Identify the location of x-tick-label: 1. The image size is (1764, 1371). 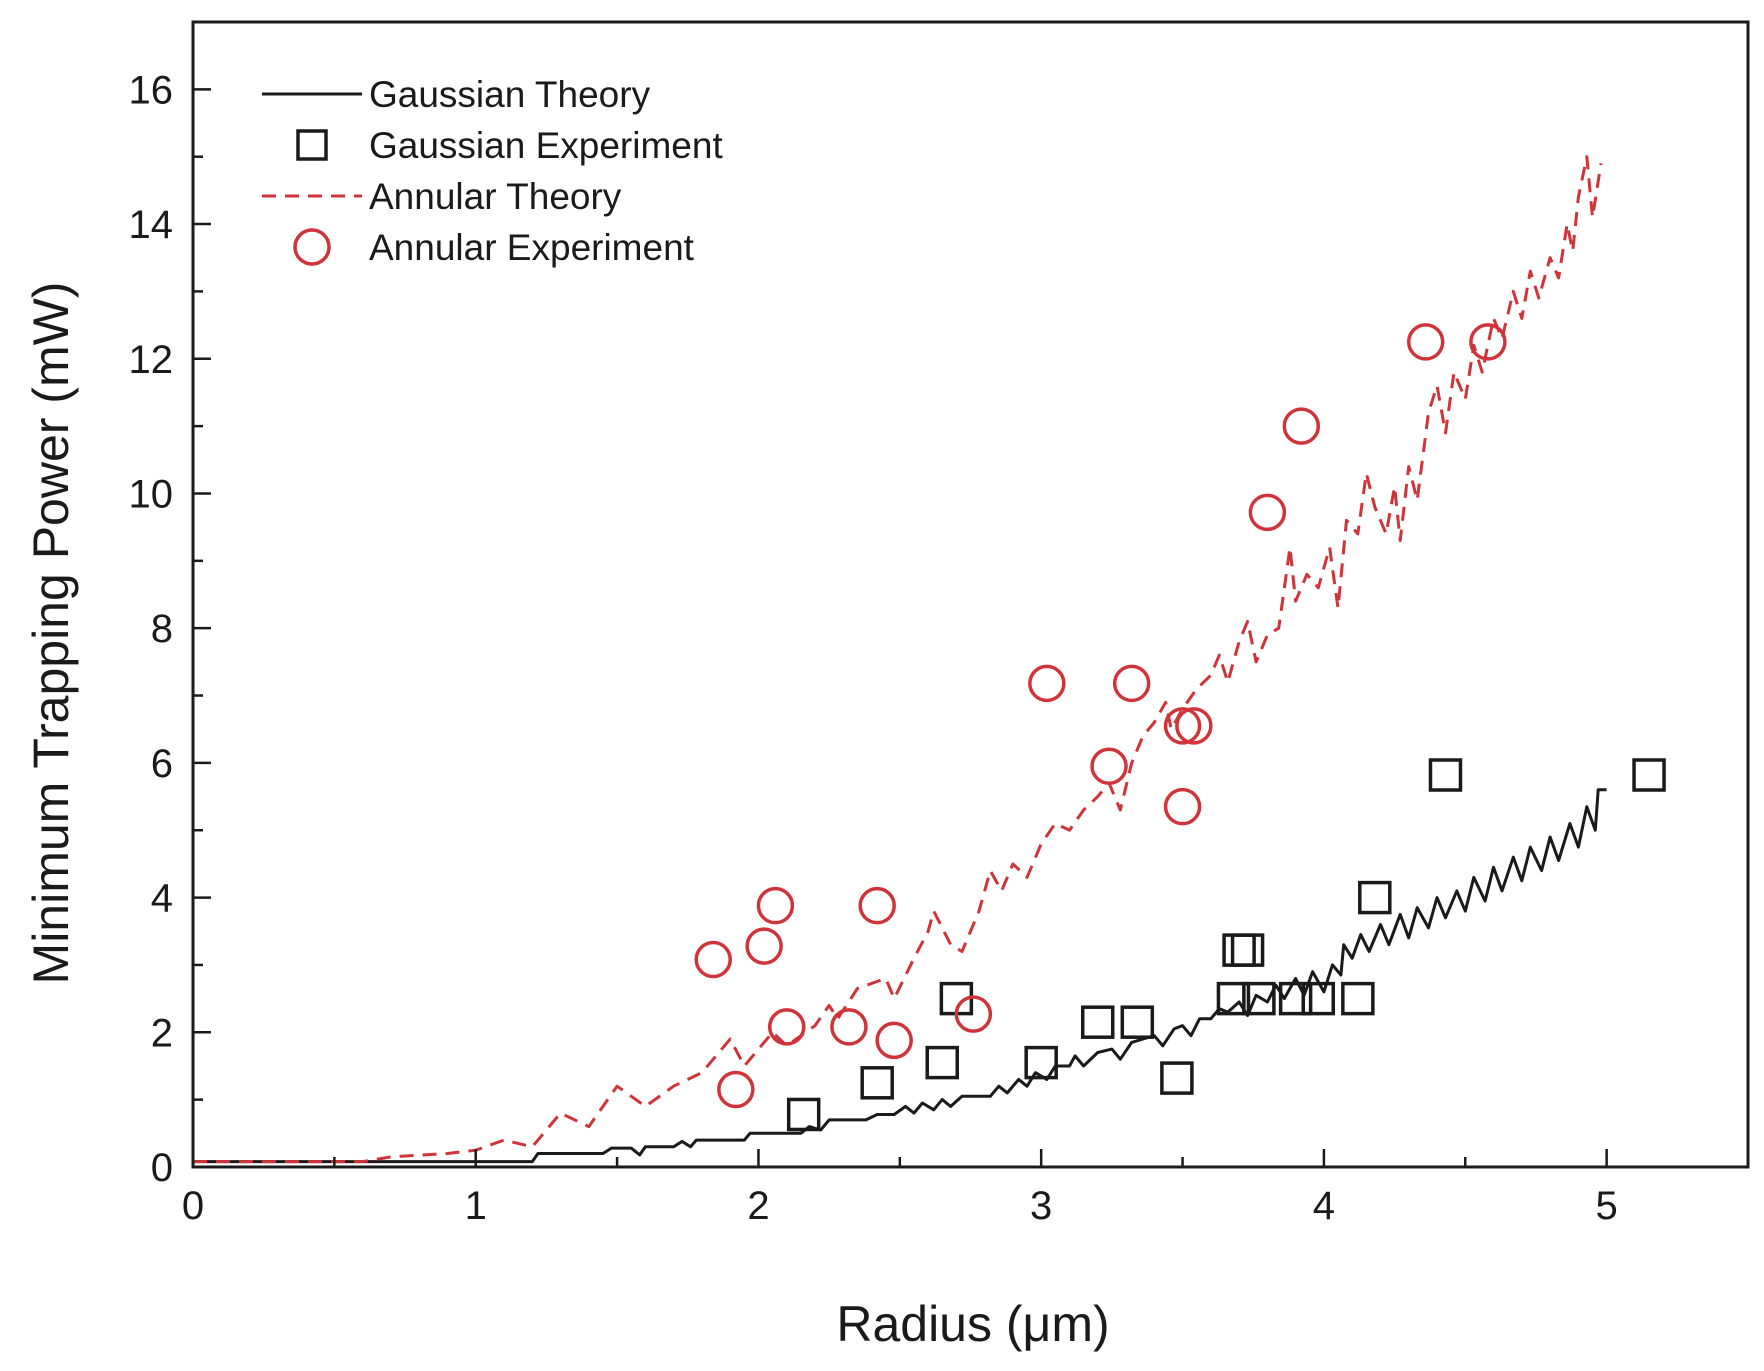
(476, 1206).